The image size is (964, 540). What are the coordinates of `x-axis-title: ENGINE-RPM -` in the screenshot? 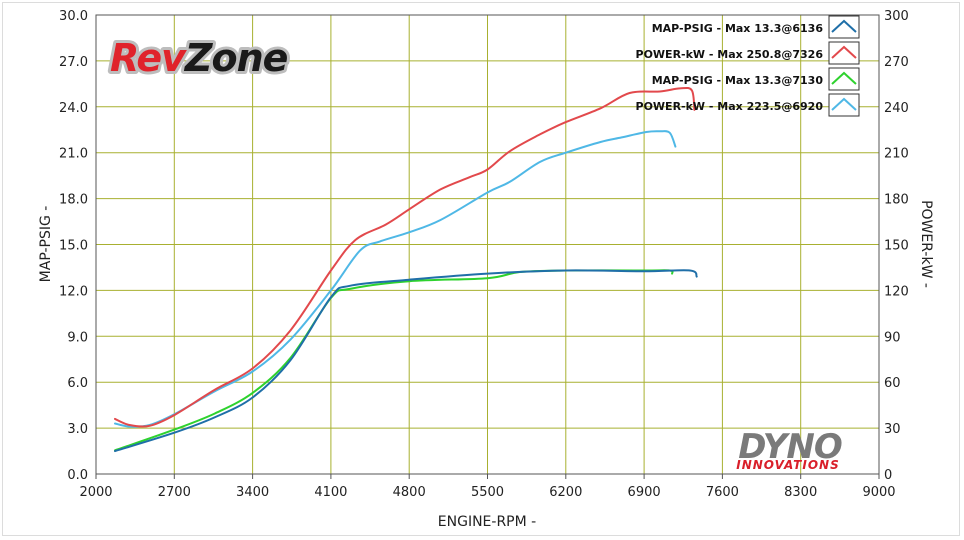 It's located at (487, 522).